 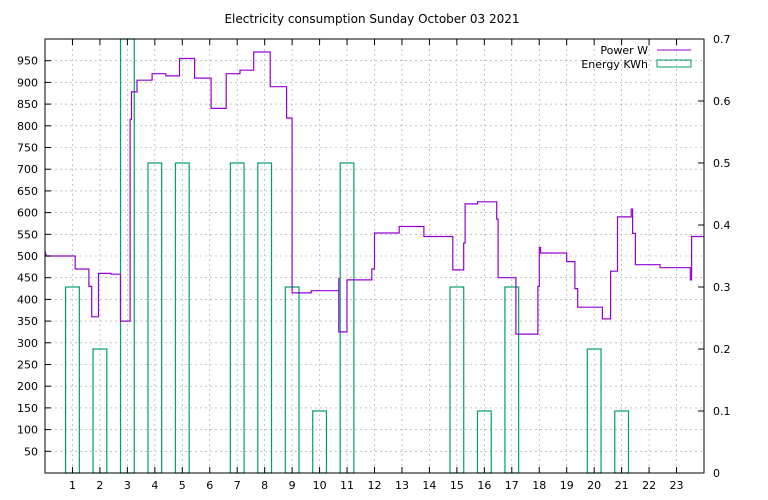 What do you see at coordinates (154, 485) in the screenshot?
I see `x-tick-label: 4` at bounding box center [154, 485].